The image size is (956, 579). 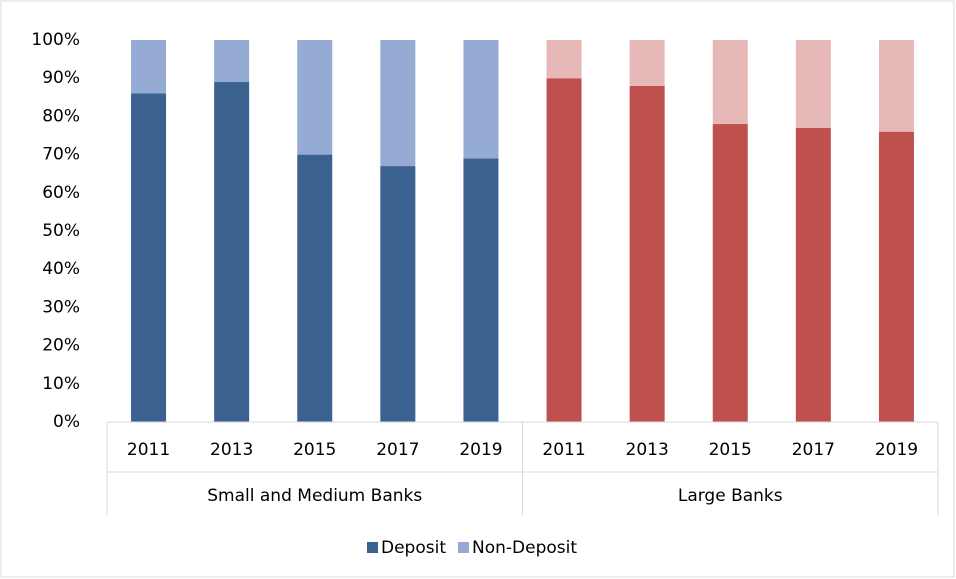 What do you see at coordinates (413, 548) in the screenshot?
I see `legend-label: Deposit` at bounding box center [413, 548].